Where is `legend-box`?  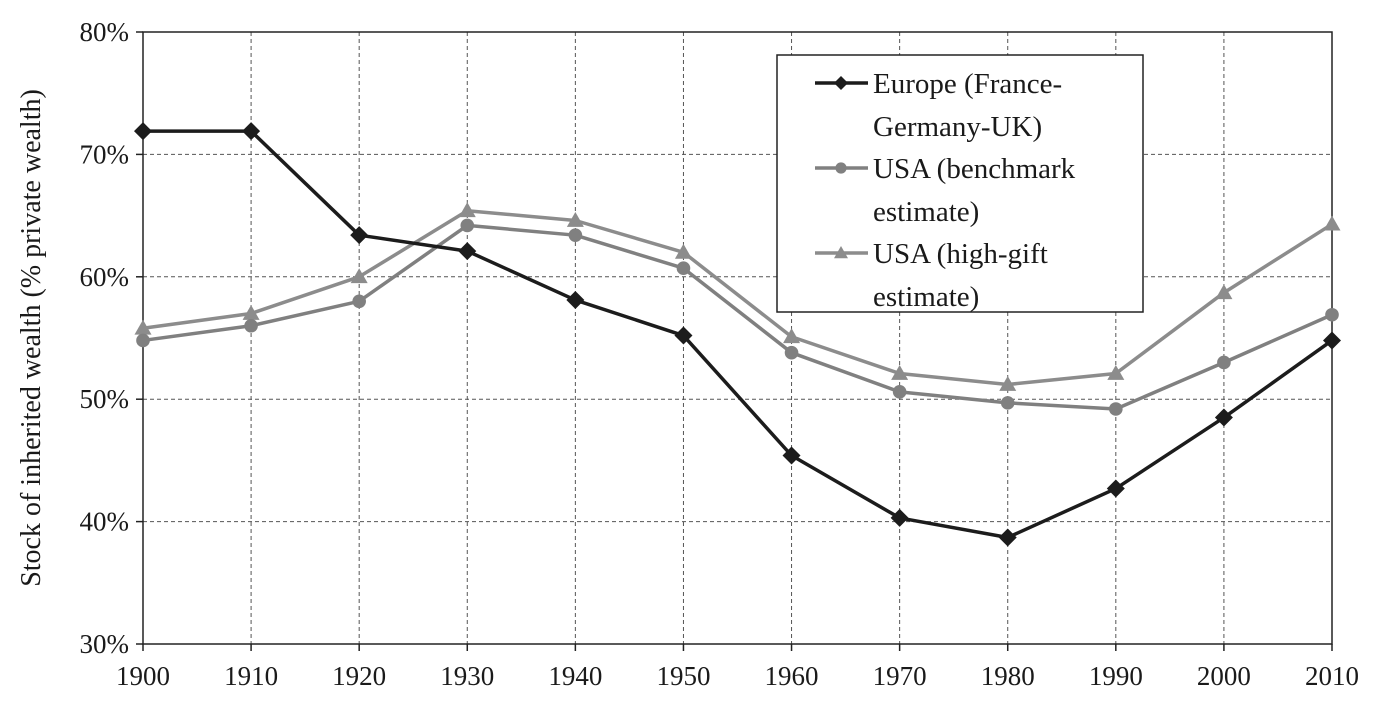 legend-box is located at coordinates (960, 183).